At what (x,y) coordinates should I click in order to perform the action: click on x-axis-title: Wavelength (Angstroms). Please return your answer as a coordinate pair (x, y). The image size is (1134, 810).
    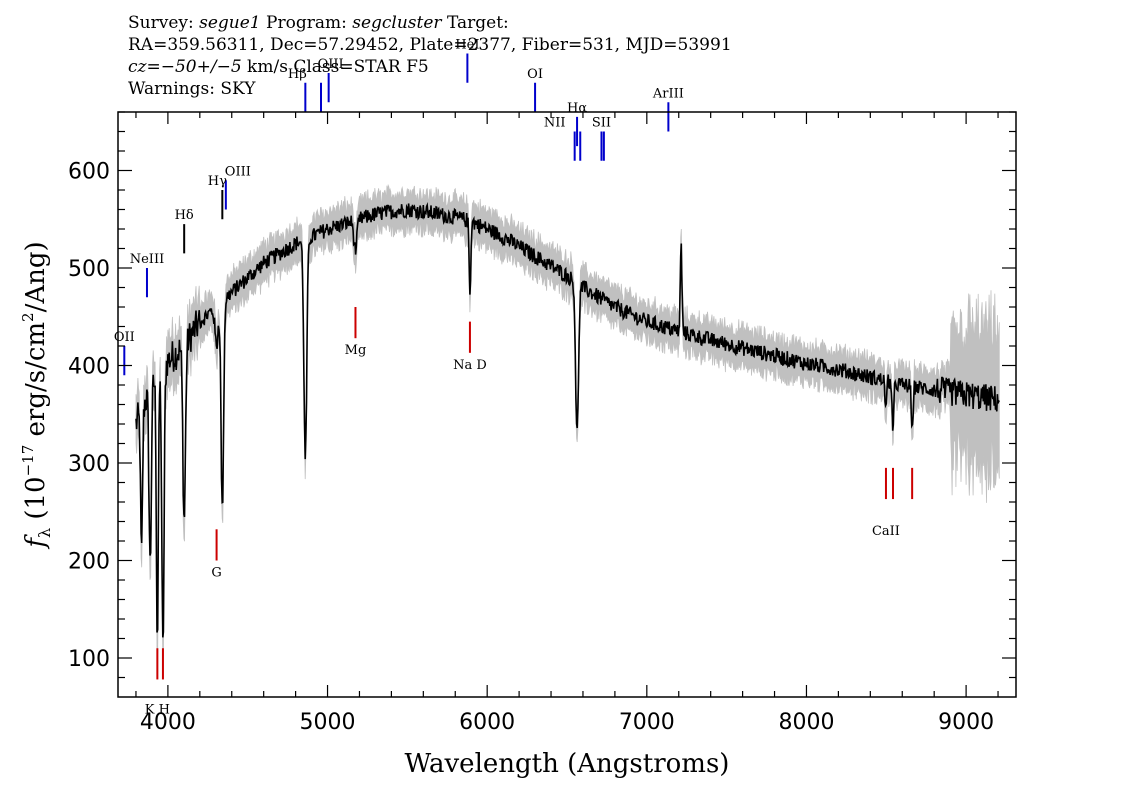
    Looking at the image, I should click on (567, 764).